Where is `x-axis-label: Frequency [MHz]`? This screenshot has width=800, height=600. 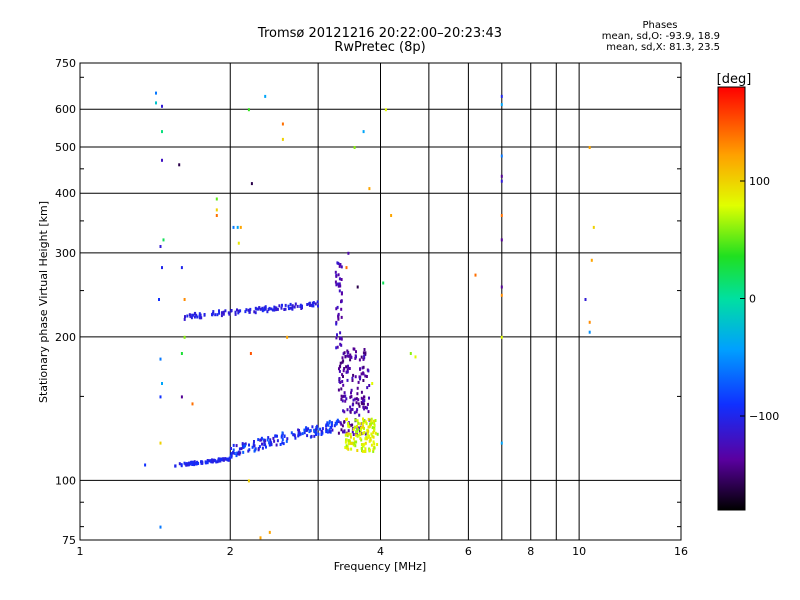
x-axis-label: Frequency [MHz] is located at coordinates (380, 566).